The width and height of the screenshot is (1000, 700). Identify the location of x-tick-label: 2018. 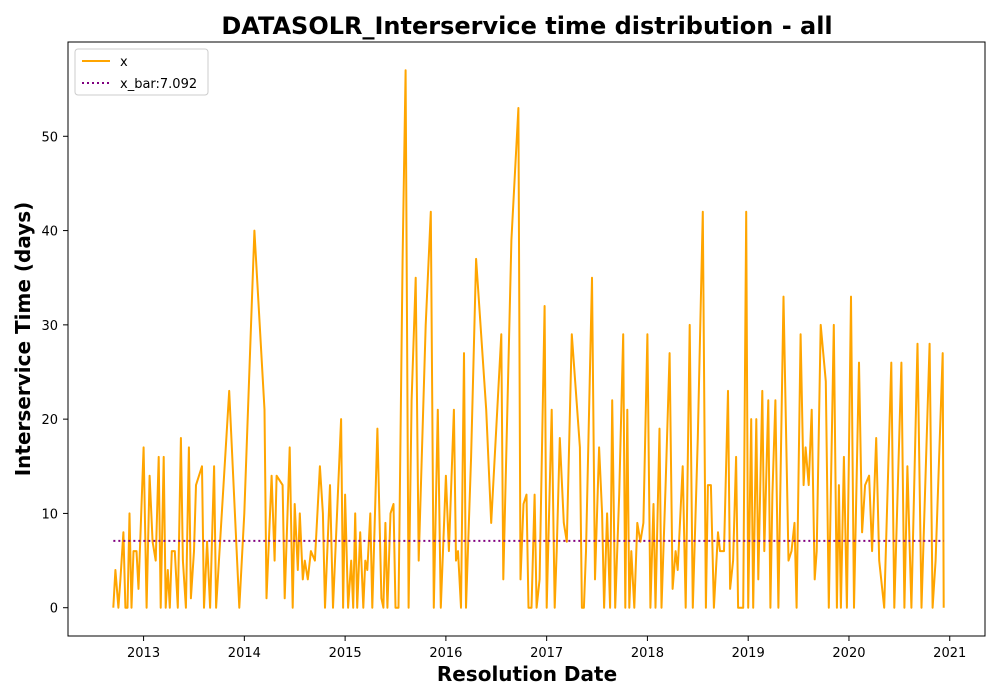
(647, 653).